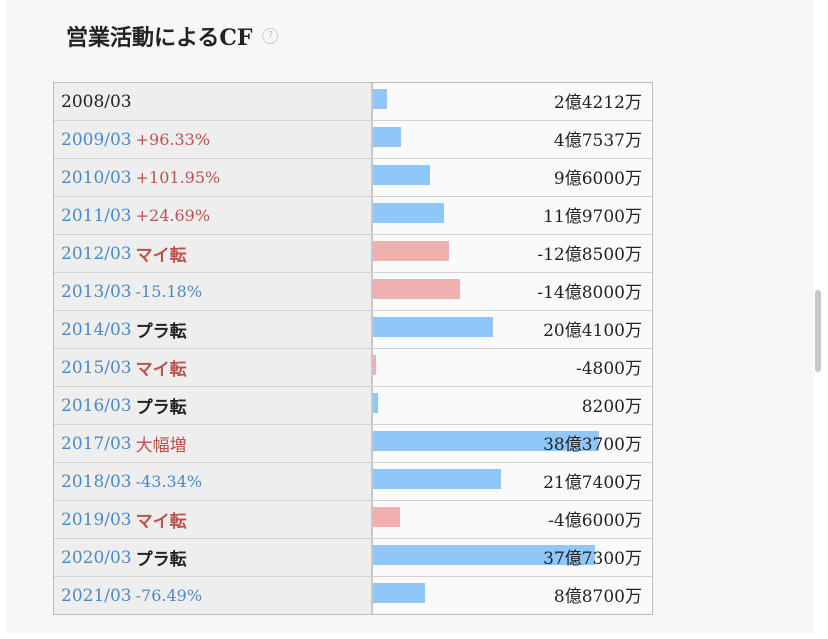  I want to click on table-row: 2019/03 マイ転 -4億6000万, so click(353, 520).